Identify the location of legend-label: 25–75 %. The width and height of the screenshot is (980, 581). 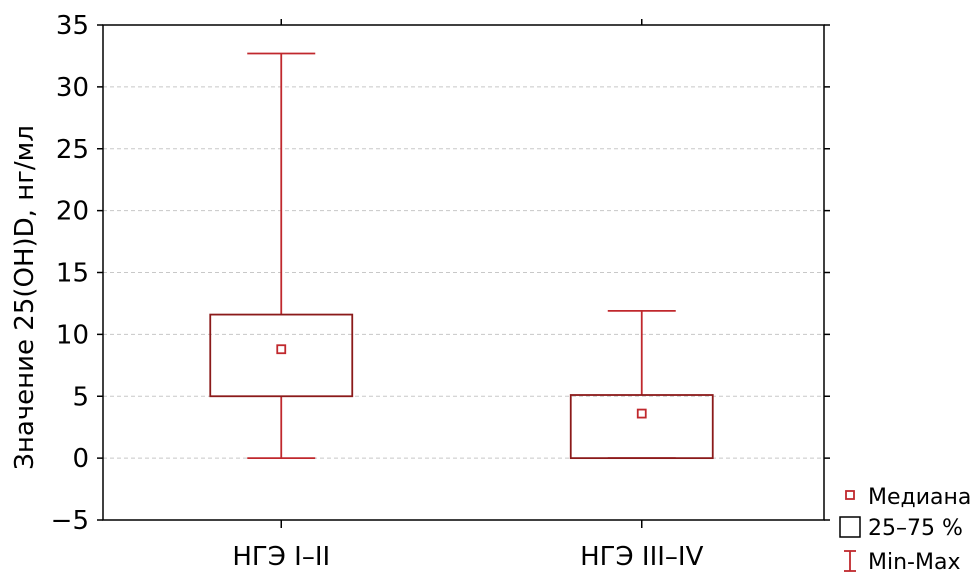
(915, 528).